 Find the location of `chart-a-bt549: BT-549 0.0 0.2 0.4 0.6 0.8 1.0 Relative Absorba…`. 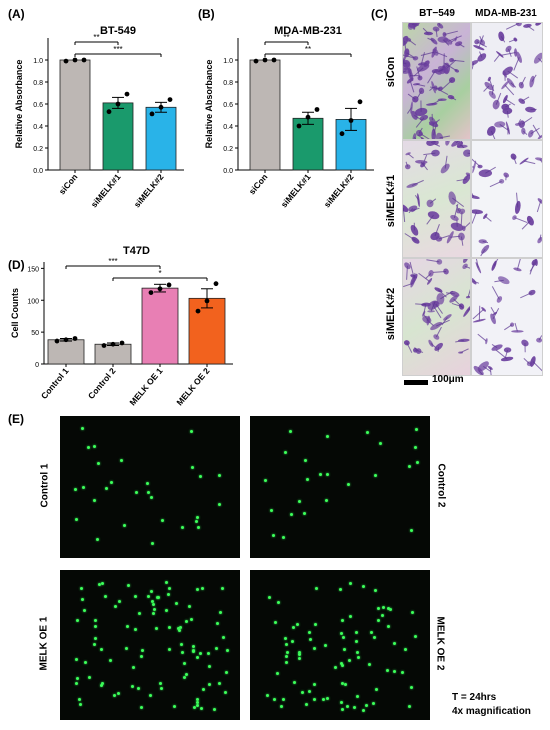

chart-a-bt549: BT-549 0.0 0.2 0.4 0.6 0.8 1.0 Relative Absorba… is located at coordinates (99, 117).